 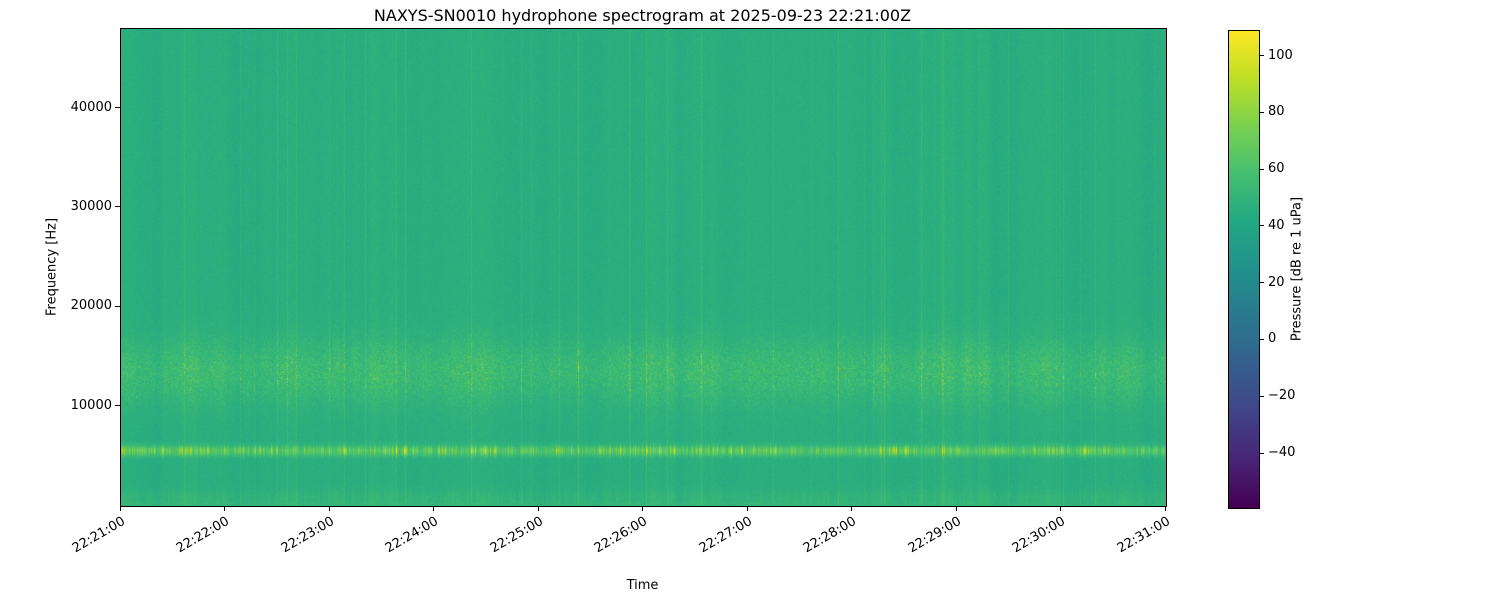 What do you see at coordinates (91, 405) in the screenshot?
I see `y-tick-label: 10000` at bounding box center [91, 405].